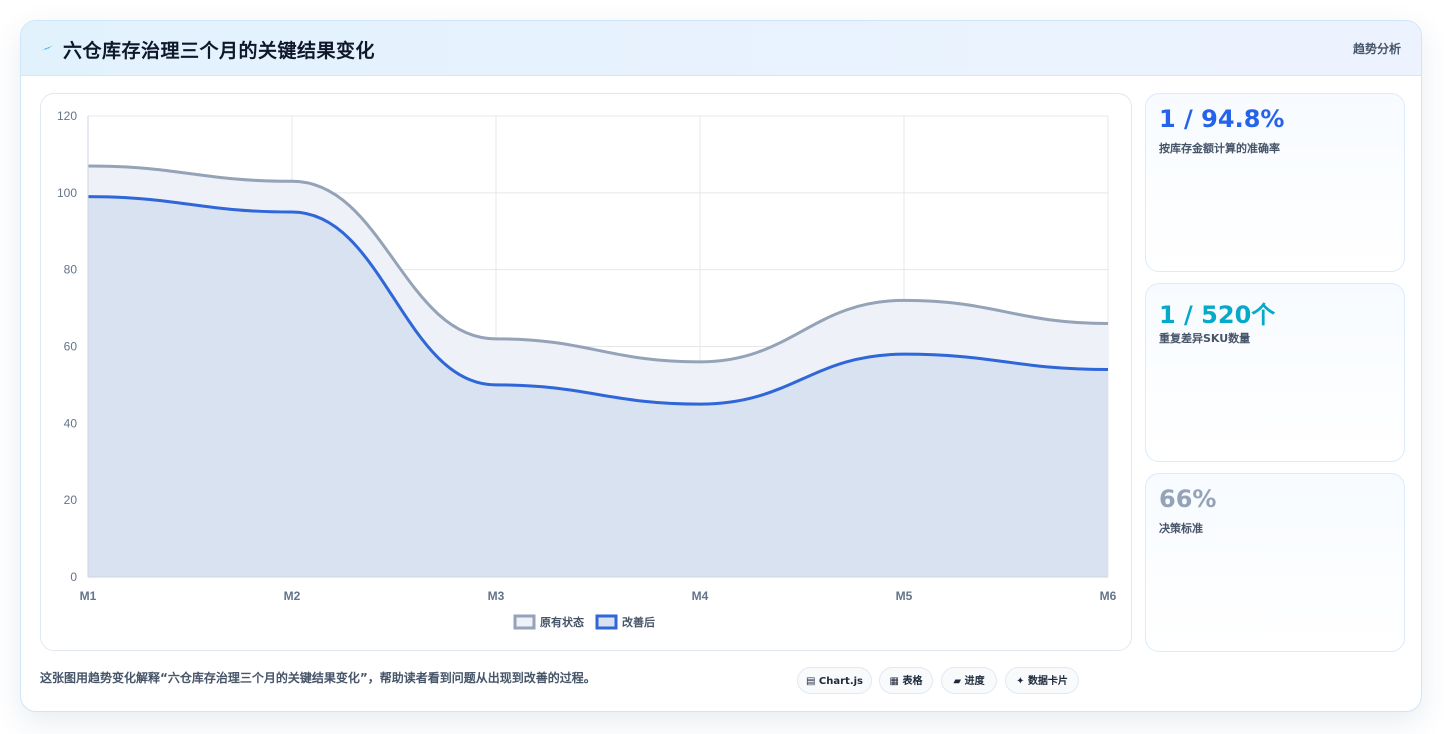 The width and height of the screenshot is (1444, 734). What do you see at coordinates (1217, 315) in the screenshot?
I see `metric-value: 1 / 520个` at bounding box center [1217, 315].